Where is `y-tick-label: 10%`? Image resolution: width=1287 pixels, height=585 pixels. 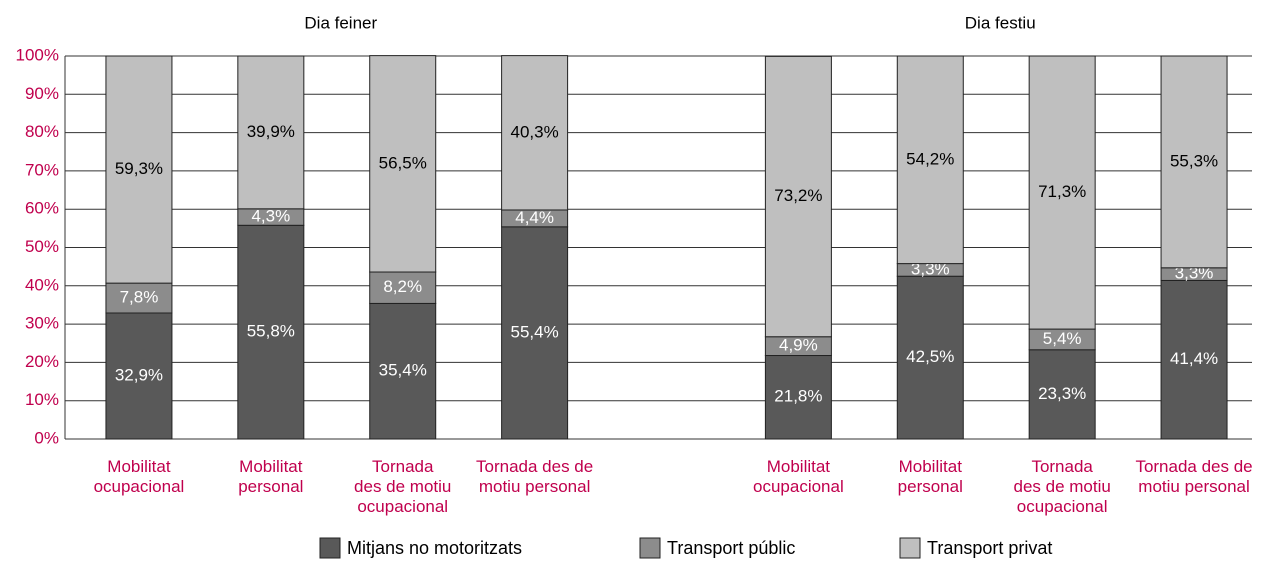
y-tick-label: 10% is located at coordinates (42, 399).